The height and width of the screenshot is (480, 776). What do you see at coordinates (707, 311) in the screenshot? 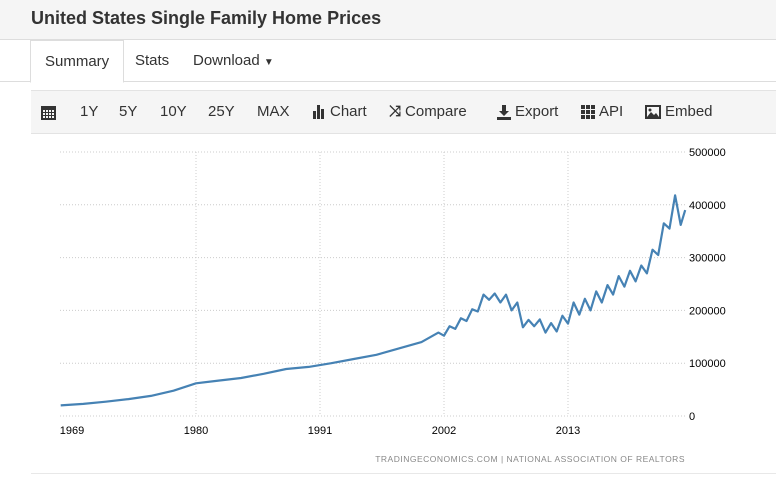
I see `y-tick-label: 200000` at bounding box center [707, 311].